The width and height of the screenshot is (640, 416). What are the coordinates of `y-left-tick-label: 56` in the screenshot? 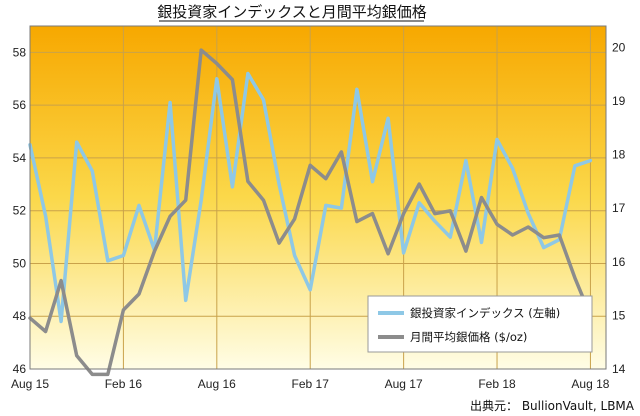 It's located at (20, 105).